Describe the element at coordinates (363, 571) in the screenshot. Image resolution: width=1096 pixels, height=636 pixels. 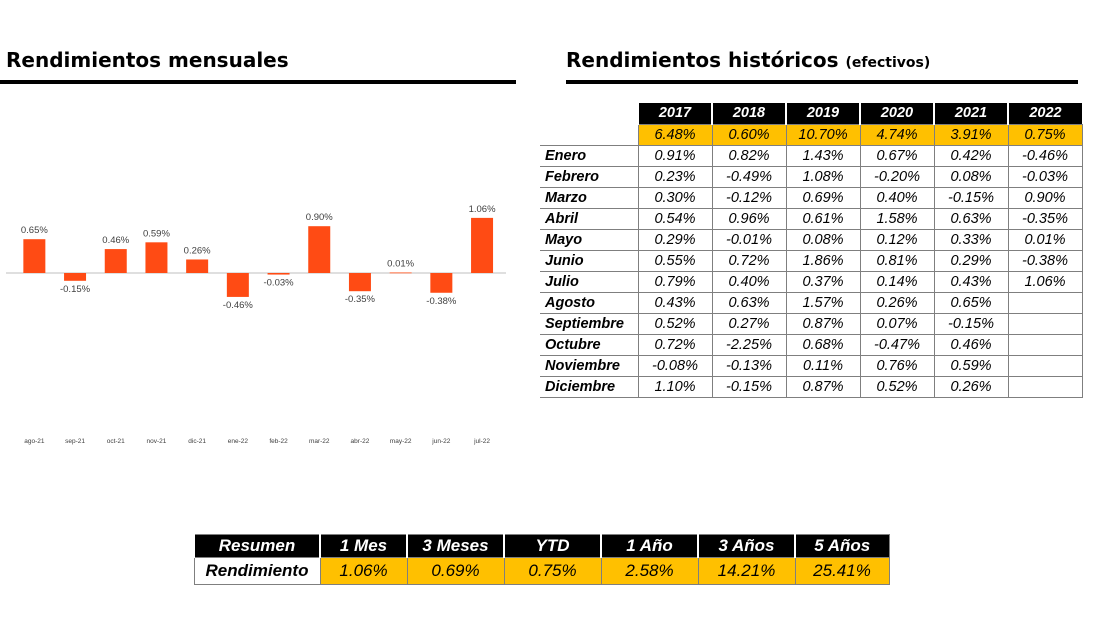
I see `summary-value: 1.06%` at that location.